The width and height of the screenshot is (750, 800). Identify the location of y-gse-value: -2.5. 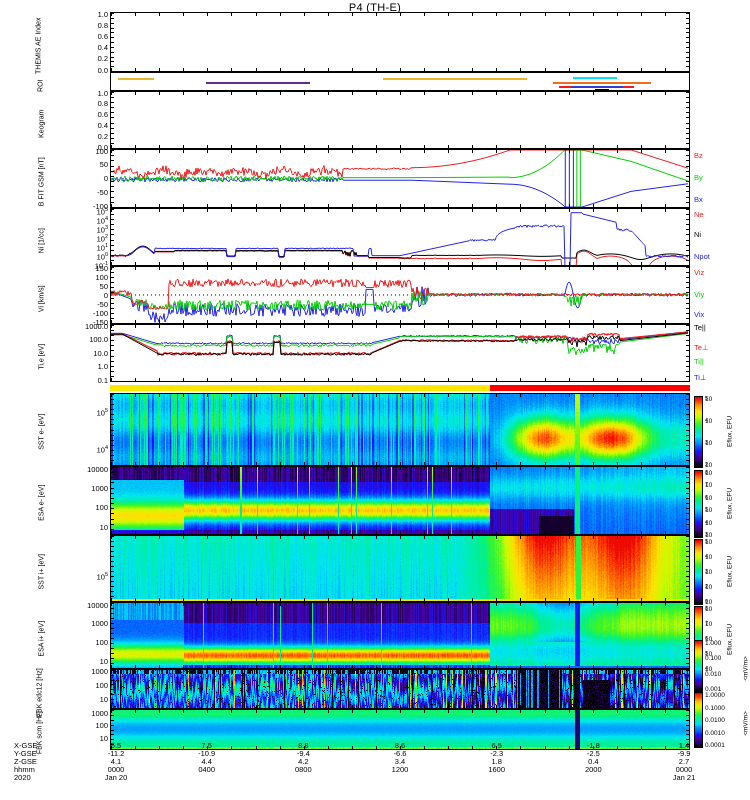
(593, 753).